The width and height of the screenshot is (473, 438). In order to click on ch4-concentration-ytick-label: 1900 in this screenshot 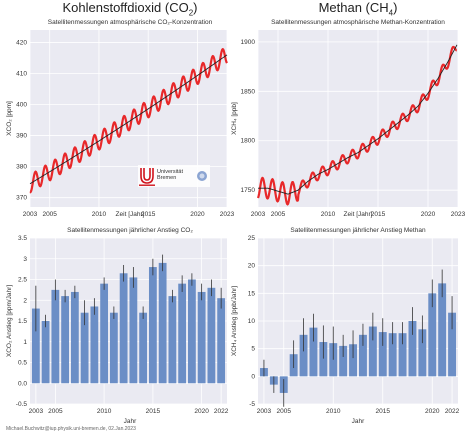, I will do `click(248, 42)`.